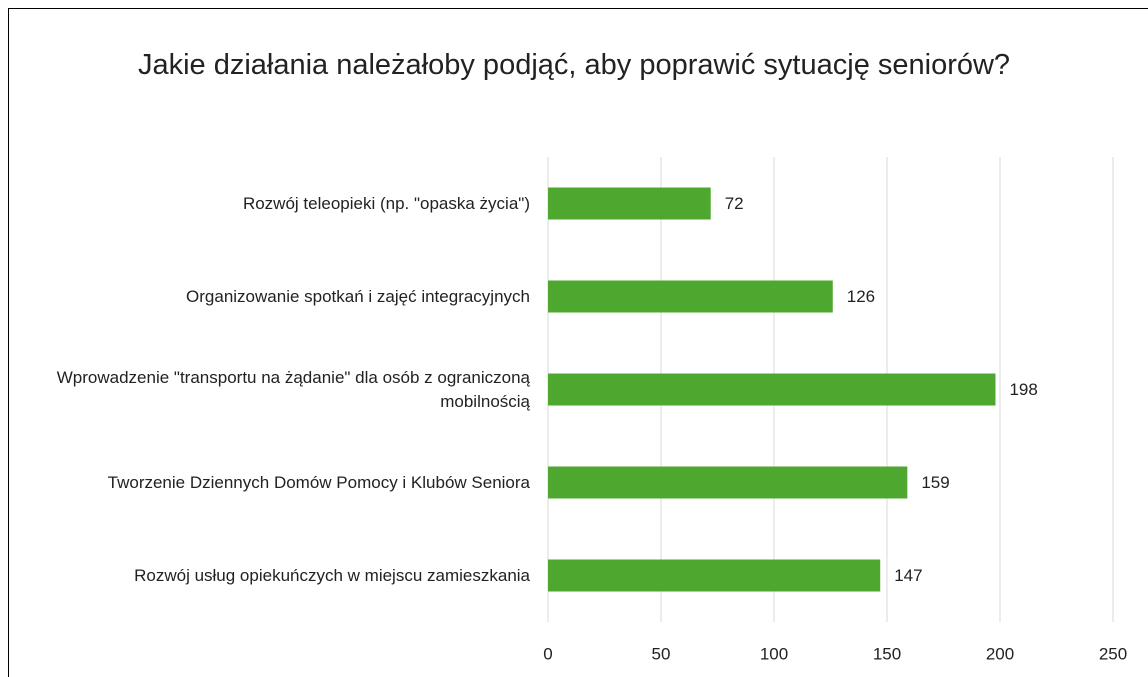 This screenshot has height=677, width=1148. I want to click on data-label: 198, so click(1023, 389).